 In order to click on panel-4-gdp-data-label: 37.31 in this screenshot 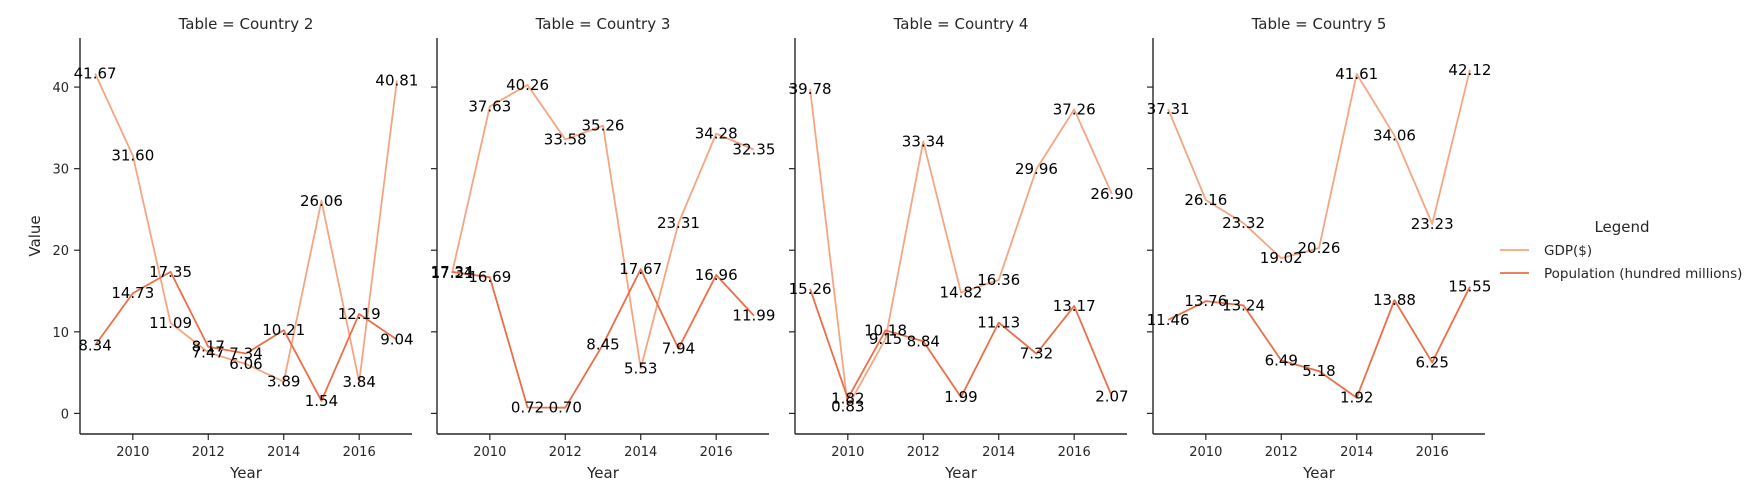, I will do `click(1168, 109)`.